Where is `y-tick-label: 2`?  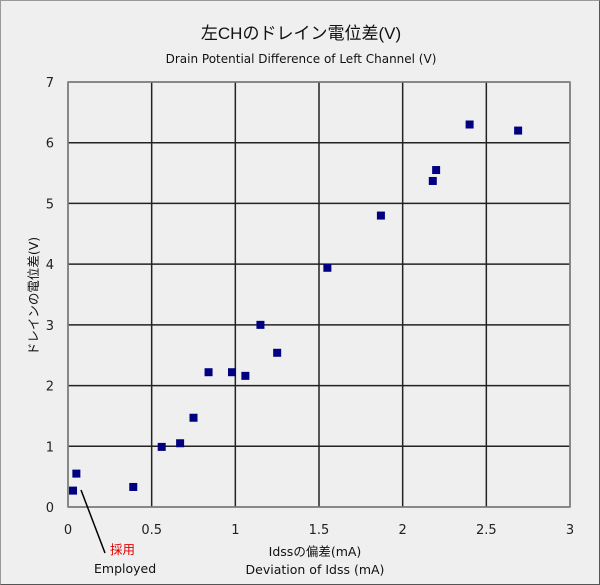 y-tick-label: 2 is located at coordinates (50, 387).